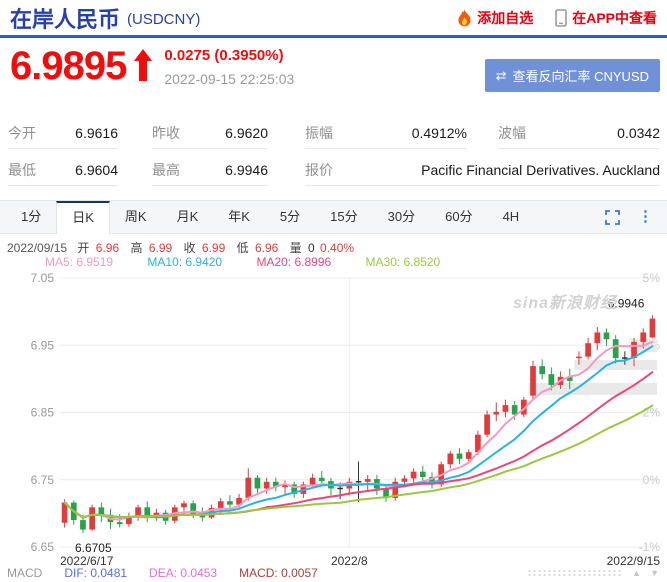  Describe the element at coordinates (636, 217) in the screenshot. I see `chart-toolbar: ⋮` at that location.